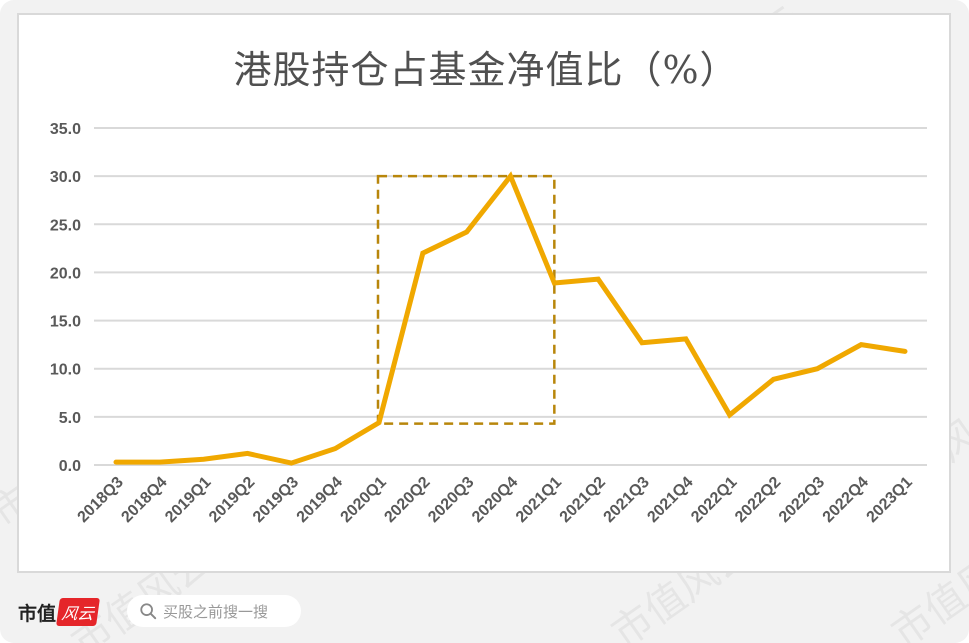  I want to click on y-tick-label: 20.0, so click(65, 273).